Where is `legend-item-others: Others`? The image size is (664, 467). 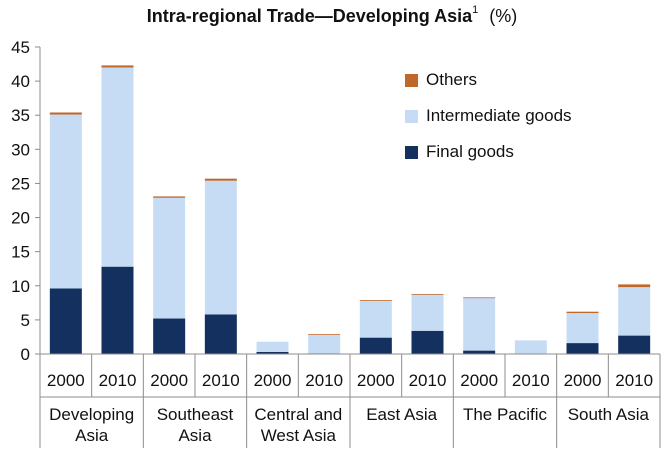 legend-item-others: Others is located at coordinates (488, 80).